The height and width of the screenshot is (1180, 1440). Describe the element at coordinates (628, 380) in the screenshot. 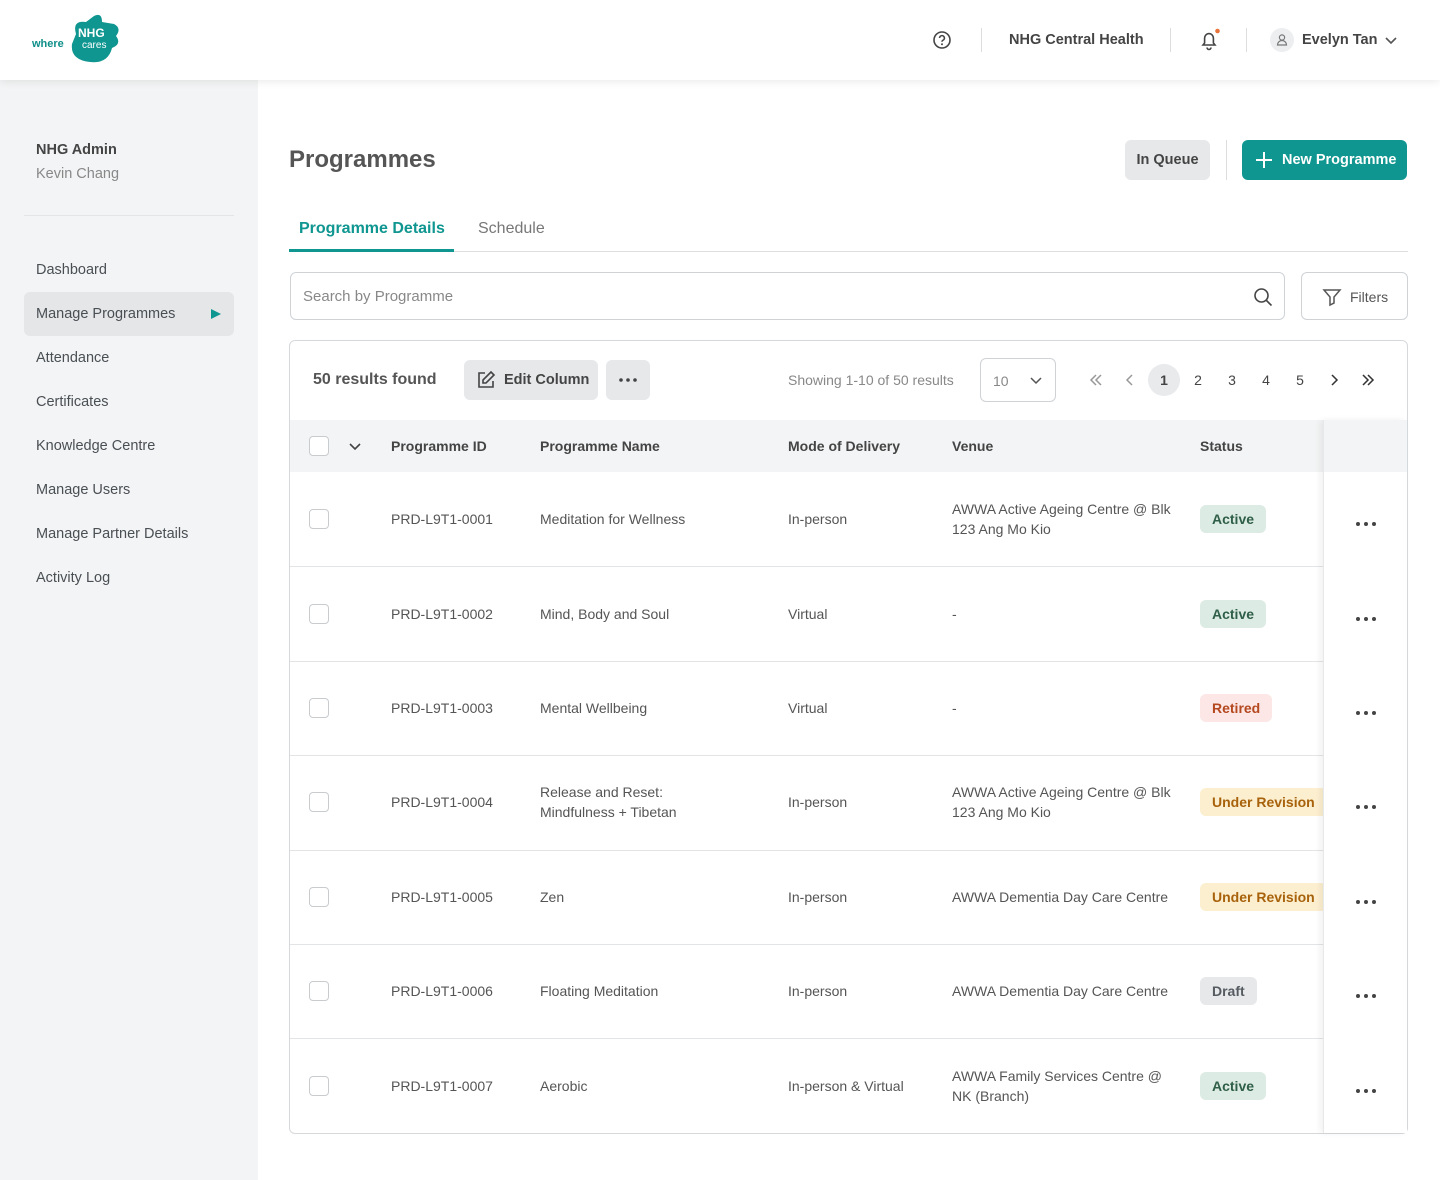

I see `more-button` at that location.